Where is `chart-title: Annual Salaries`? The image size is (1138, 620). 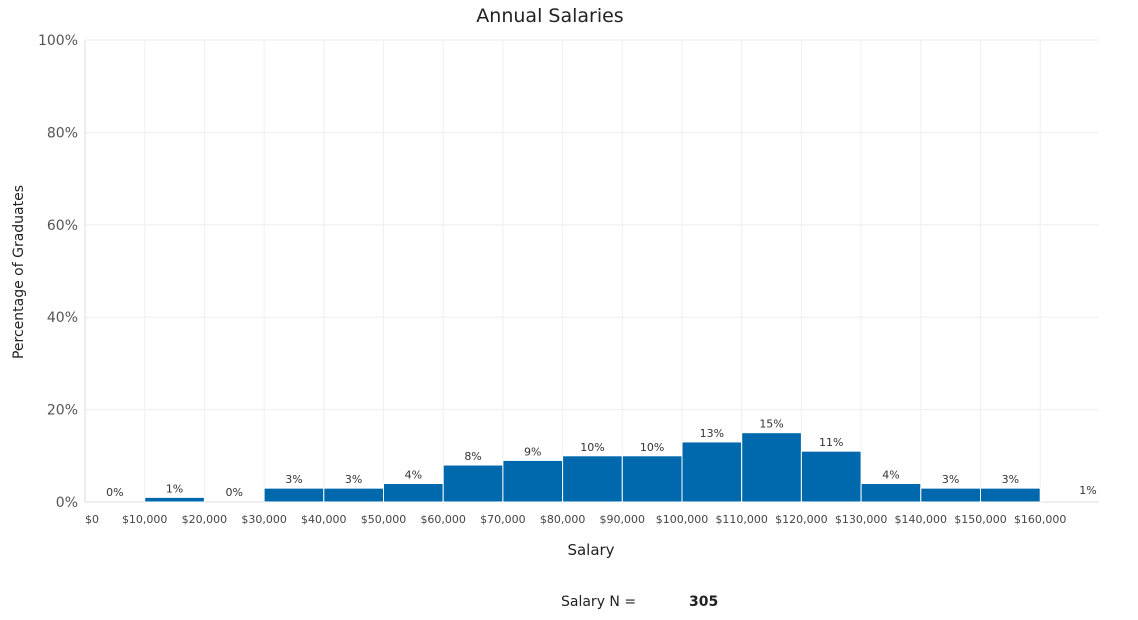
chart-title: Annual Salaries is located at coordinates (550, 16).